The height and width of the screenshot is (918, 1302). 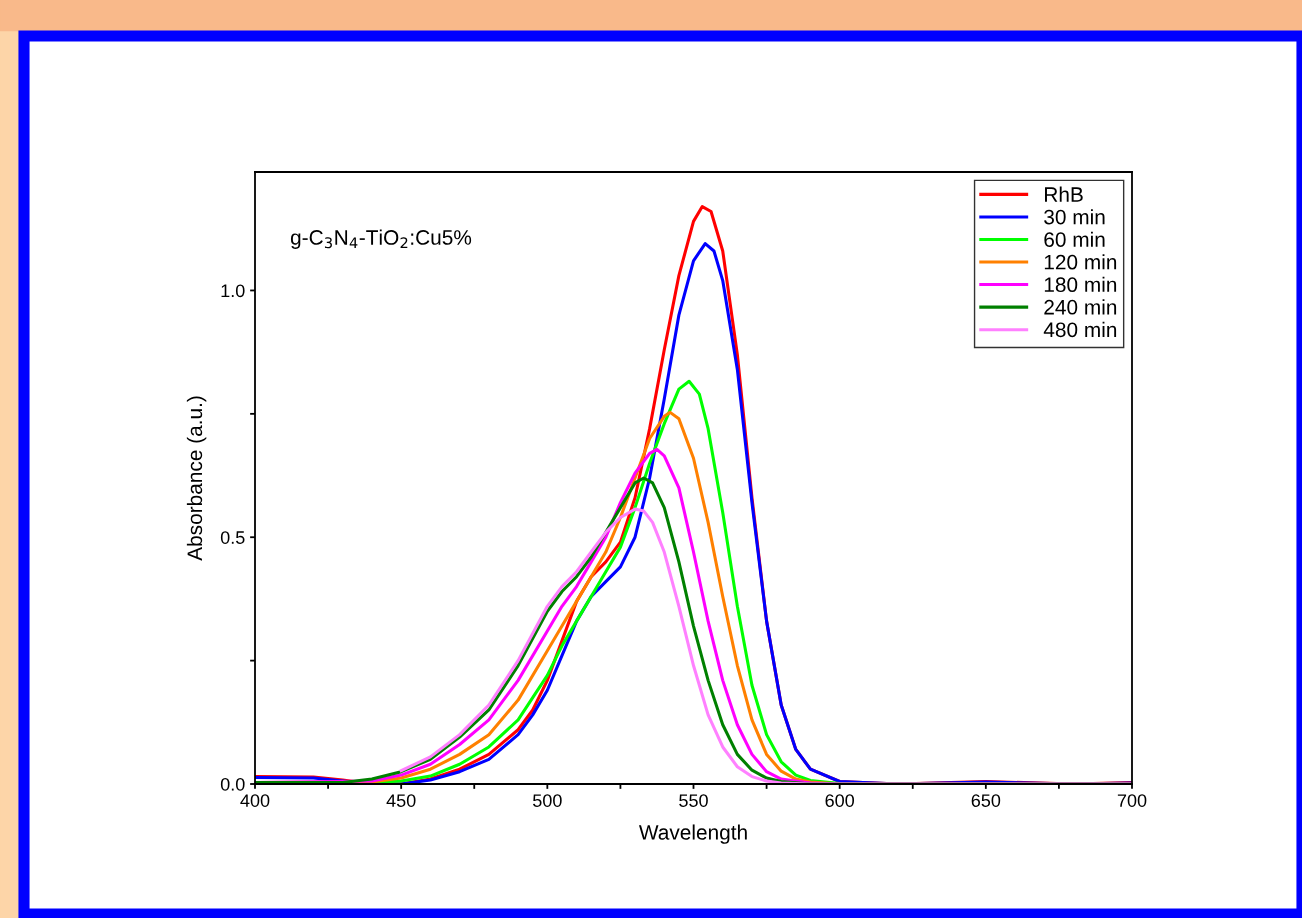 I want to click on annotation: g-C$_{3}$N$_{4}$-TiO$_{2}$:Cu5%, so click(x=381, y=239).